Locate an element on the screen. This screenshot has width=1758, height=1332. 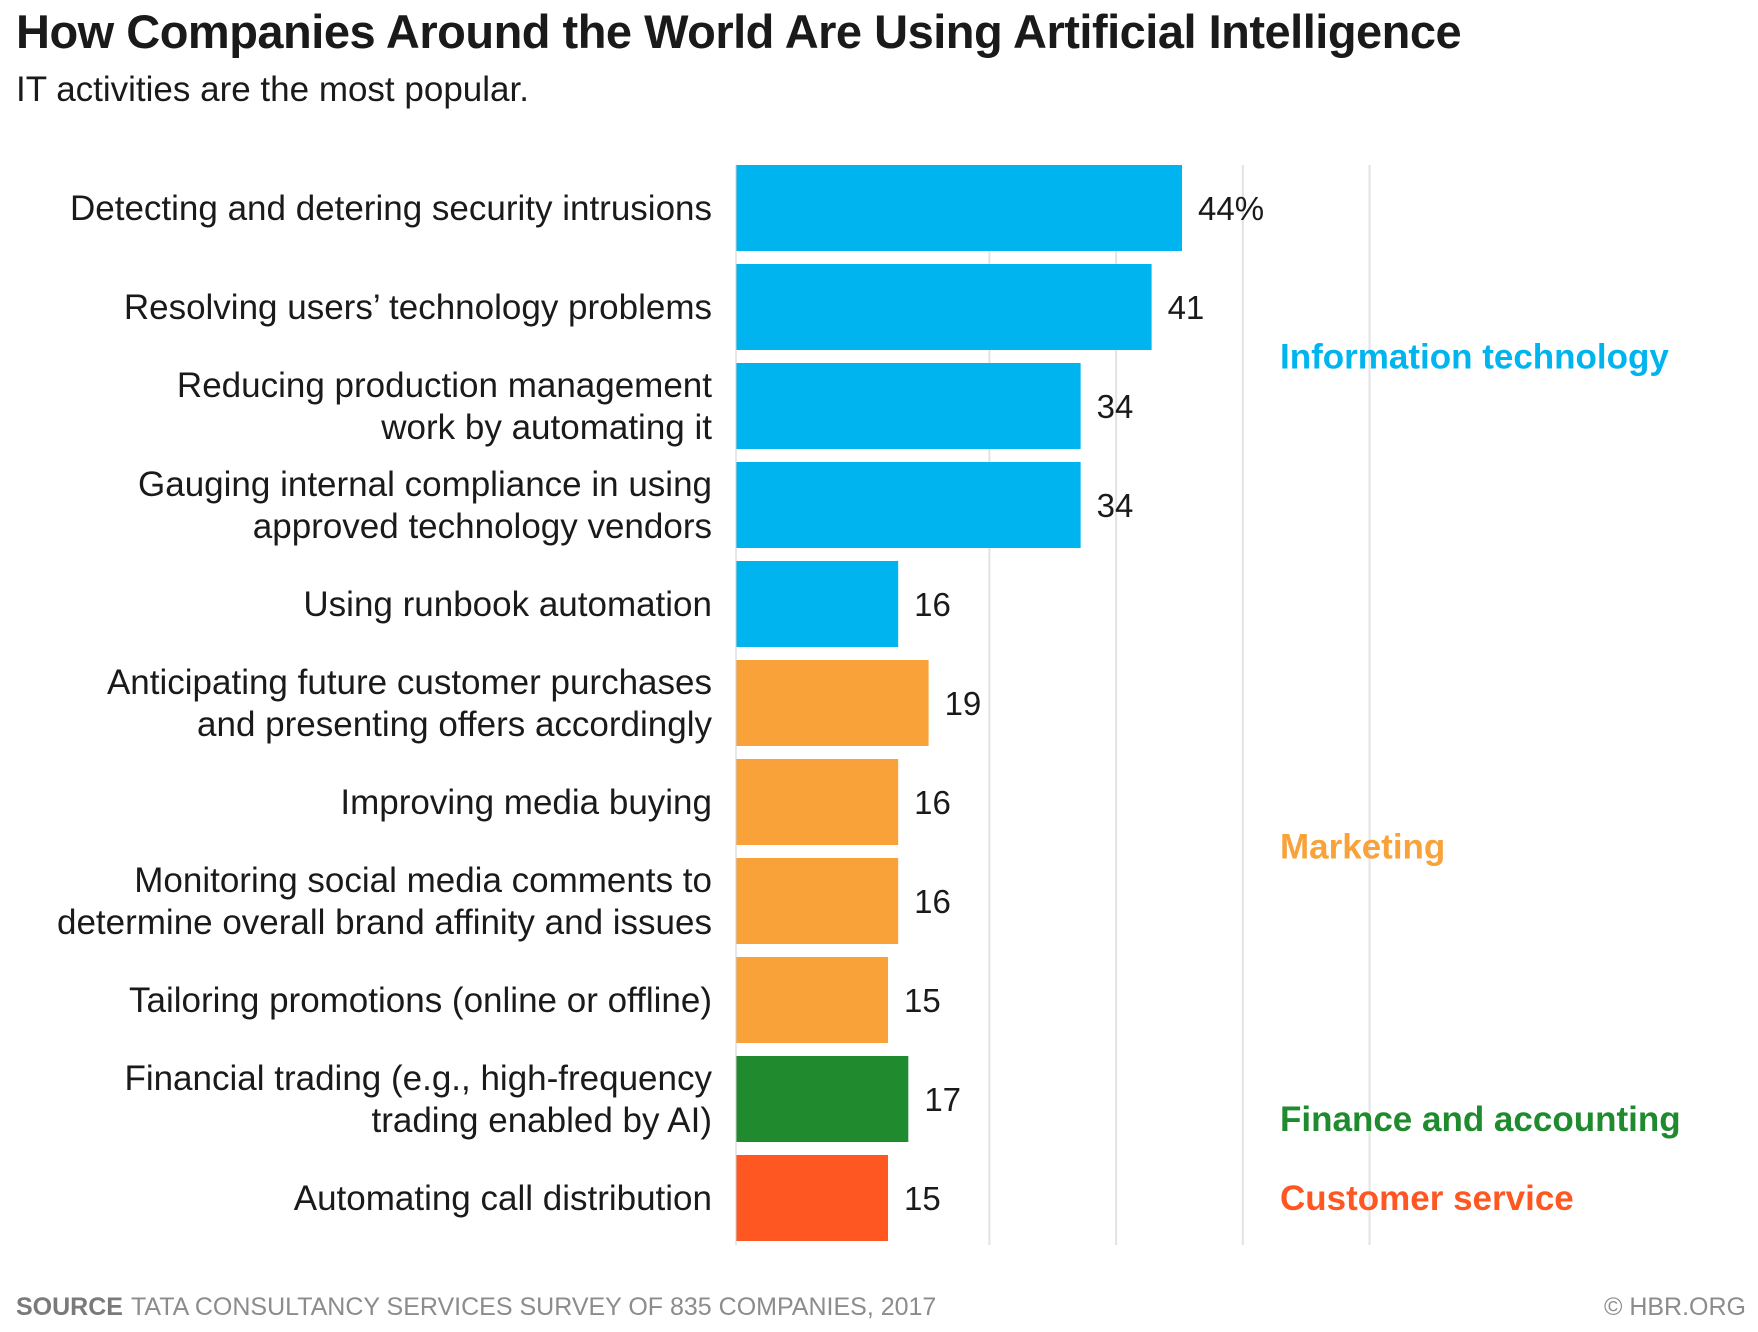
chart-subtitle: IT activities are the most popular. is located at coordinates (272, 89).